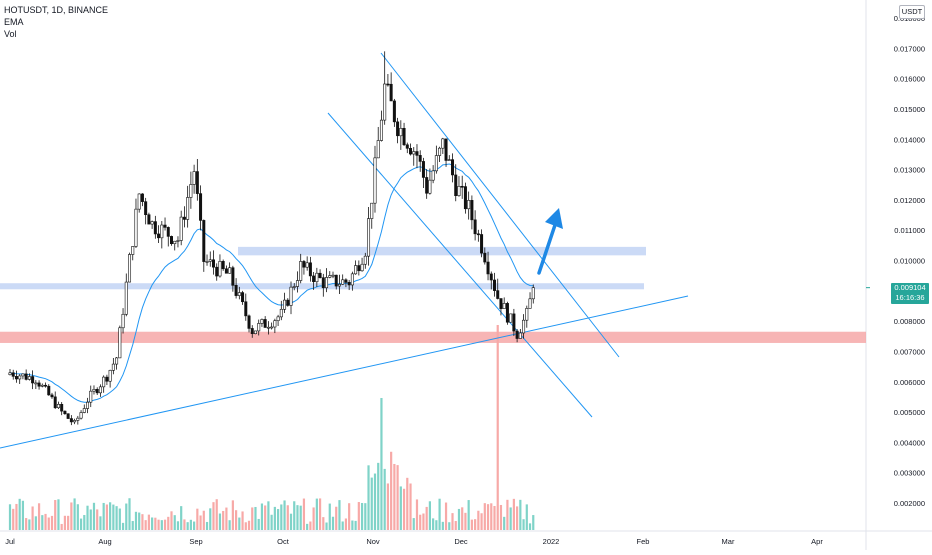 The width and height of the screenshot is (932, 555). What do you see at coordinates (14, 22) in the screenshot?
I see `ema-indicator-label: EMA` at bounding box center [14, 22].